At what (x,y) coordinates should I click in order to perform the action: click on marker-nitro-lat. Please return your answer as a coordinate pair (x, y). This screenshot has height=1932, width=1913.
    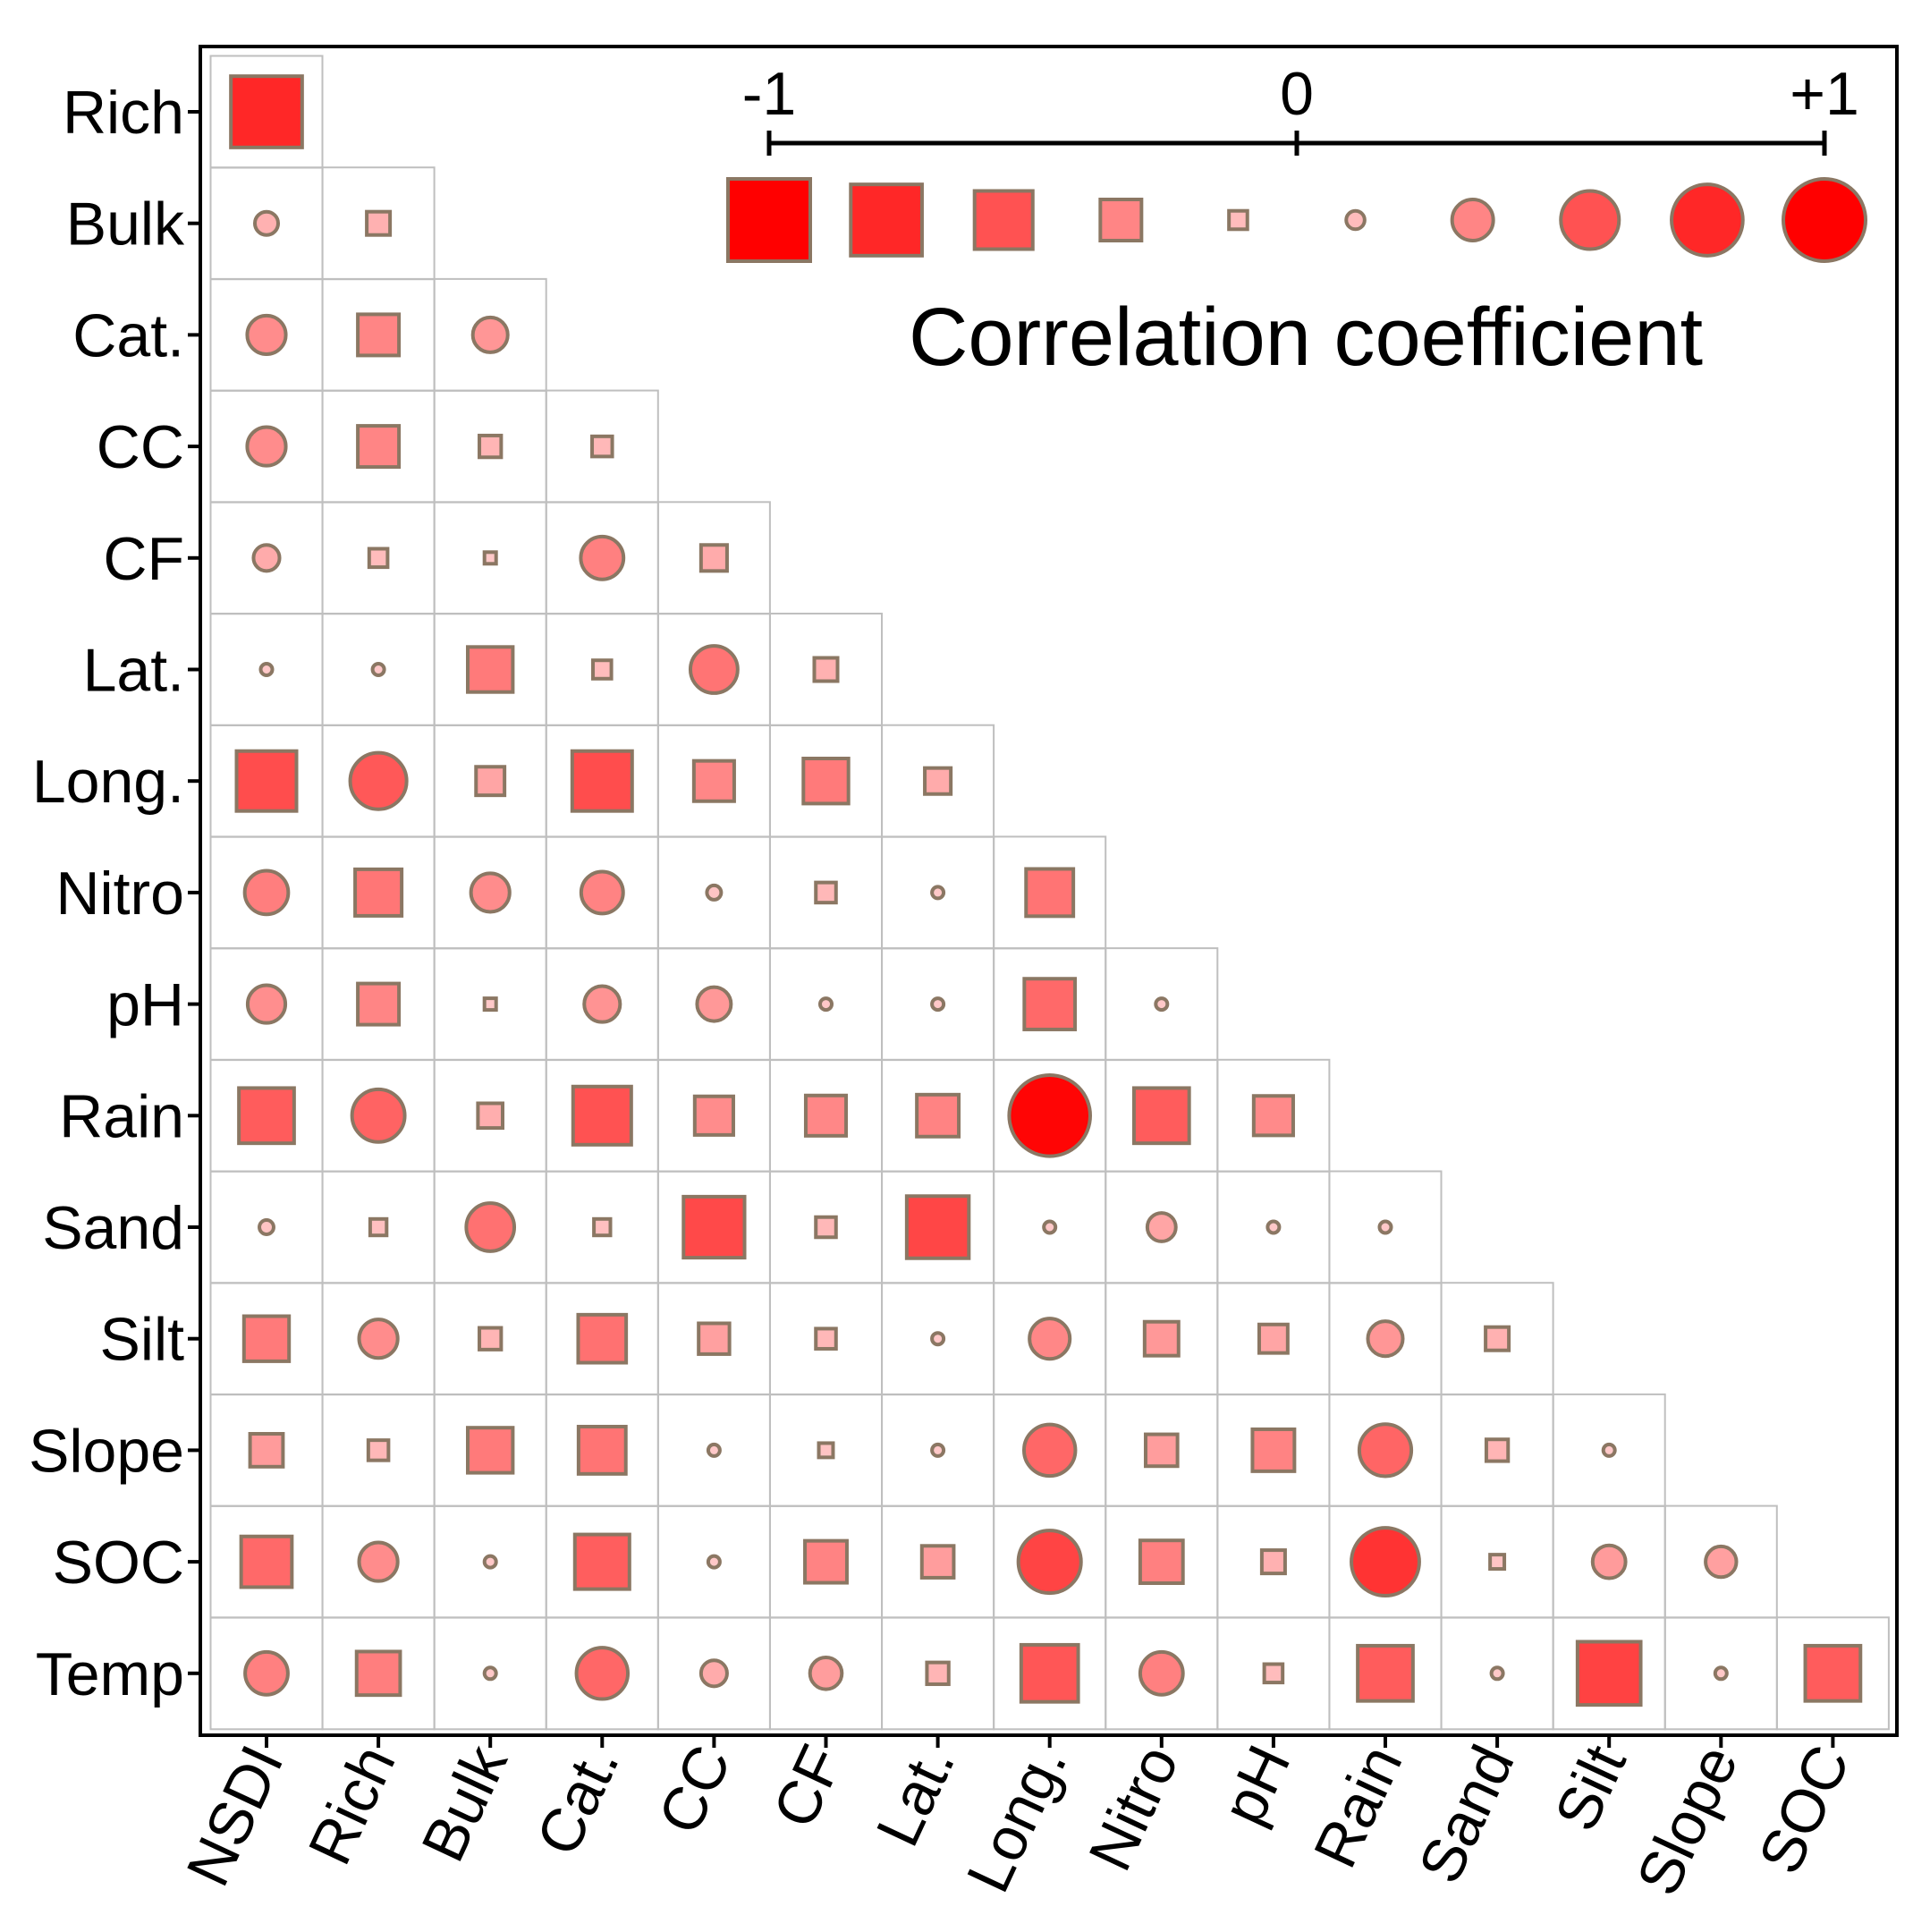
    Looking at the image, I should click on (938, 893).